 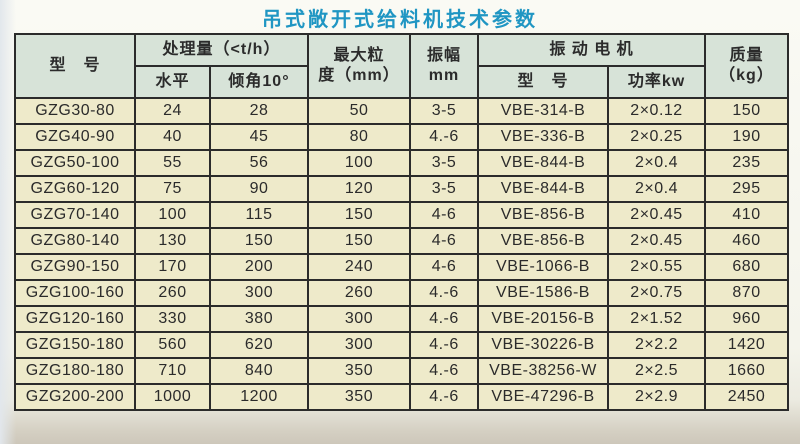 I want to click on cell-motor-power: 2×0.4, so click(x=656, y=189).